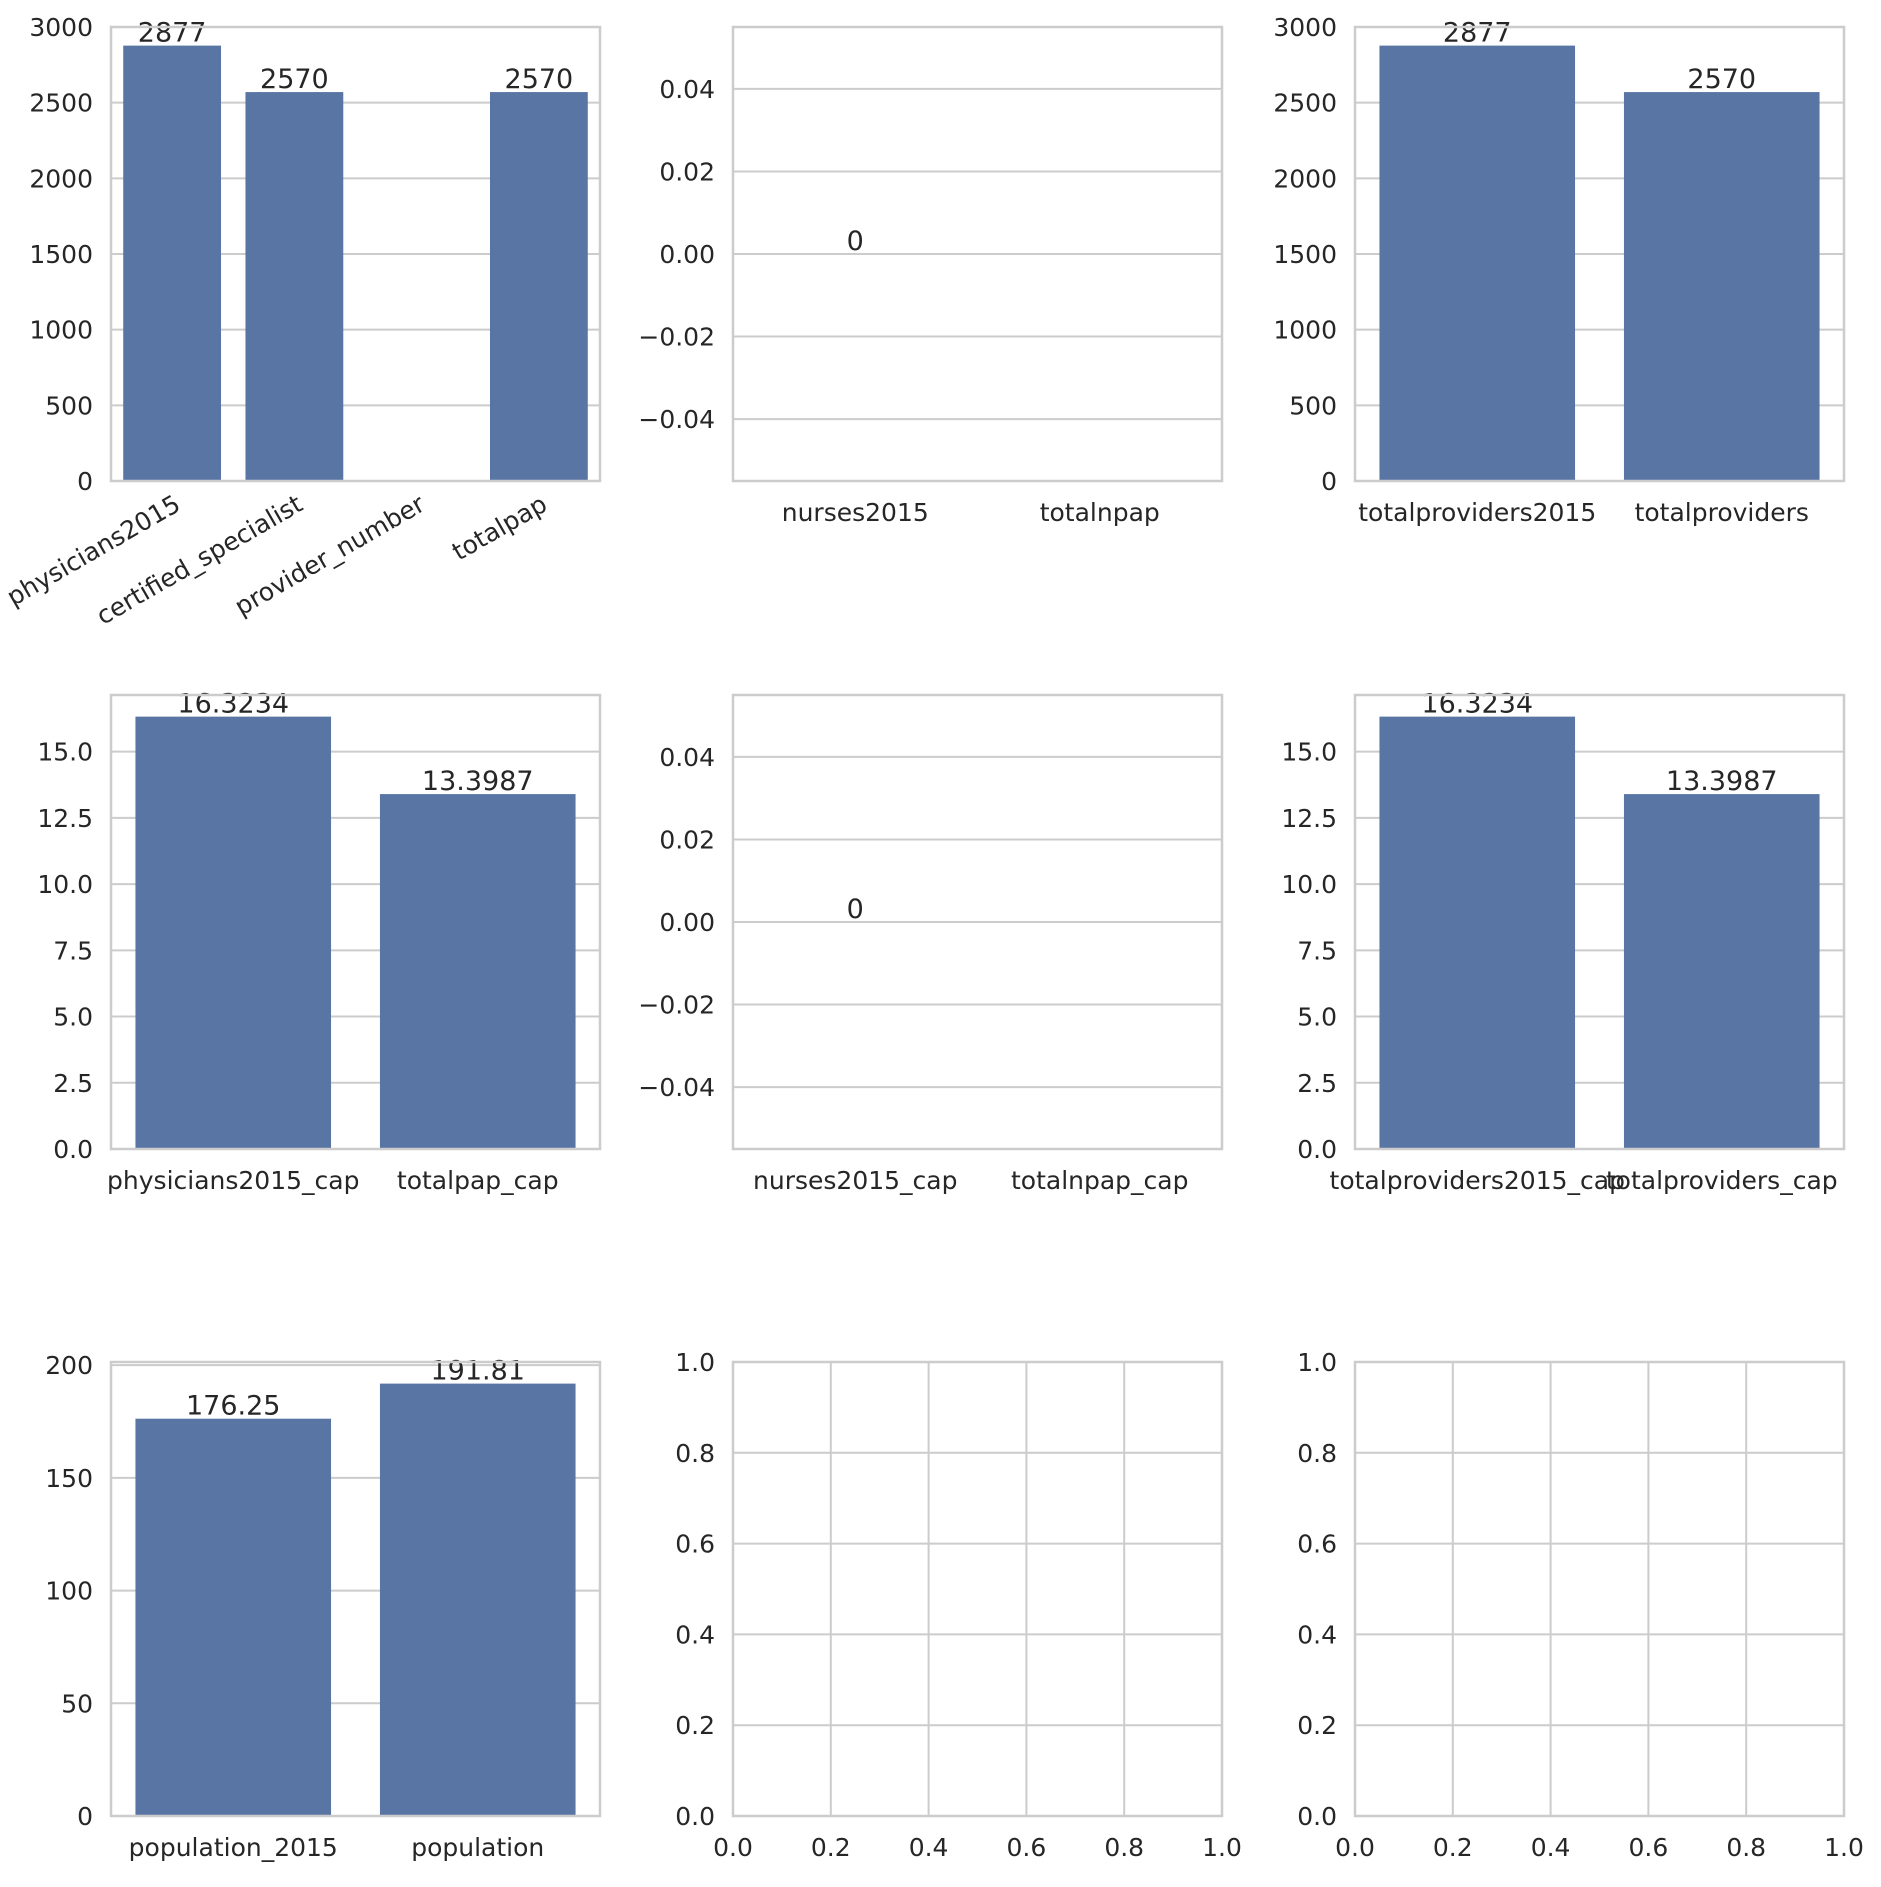  Describe the element at coordinates (1477, 932) in the screenshot. I see `bar-totalproviders2015_cap` at that location.